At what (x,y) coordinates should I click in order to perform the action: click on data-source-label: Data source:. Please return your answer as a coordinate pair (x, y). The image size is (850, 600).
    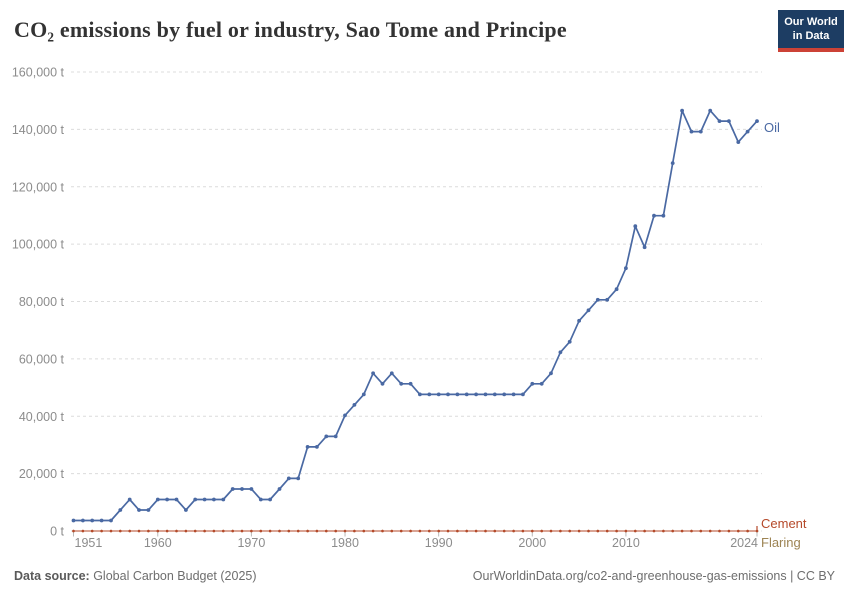
    Looking at the image, I should click on (52, 576).